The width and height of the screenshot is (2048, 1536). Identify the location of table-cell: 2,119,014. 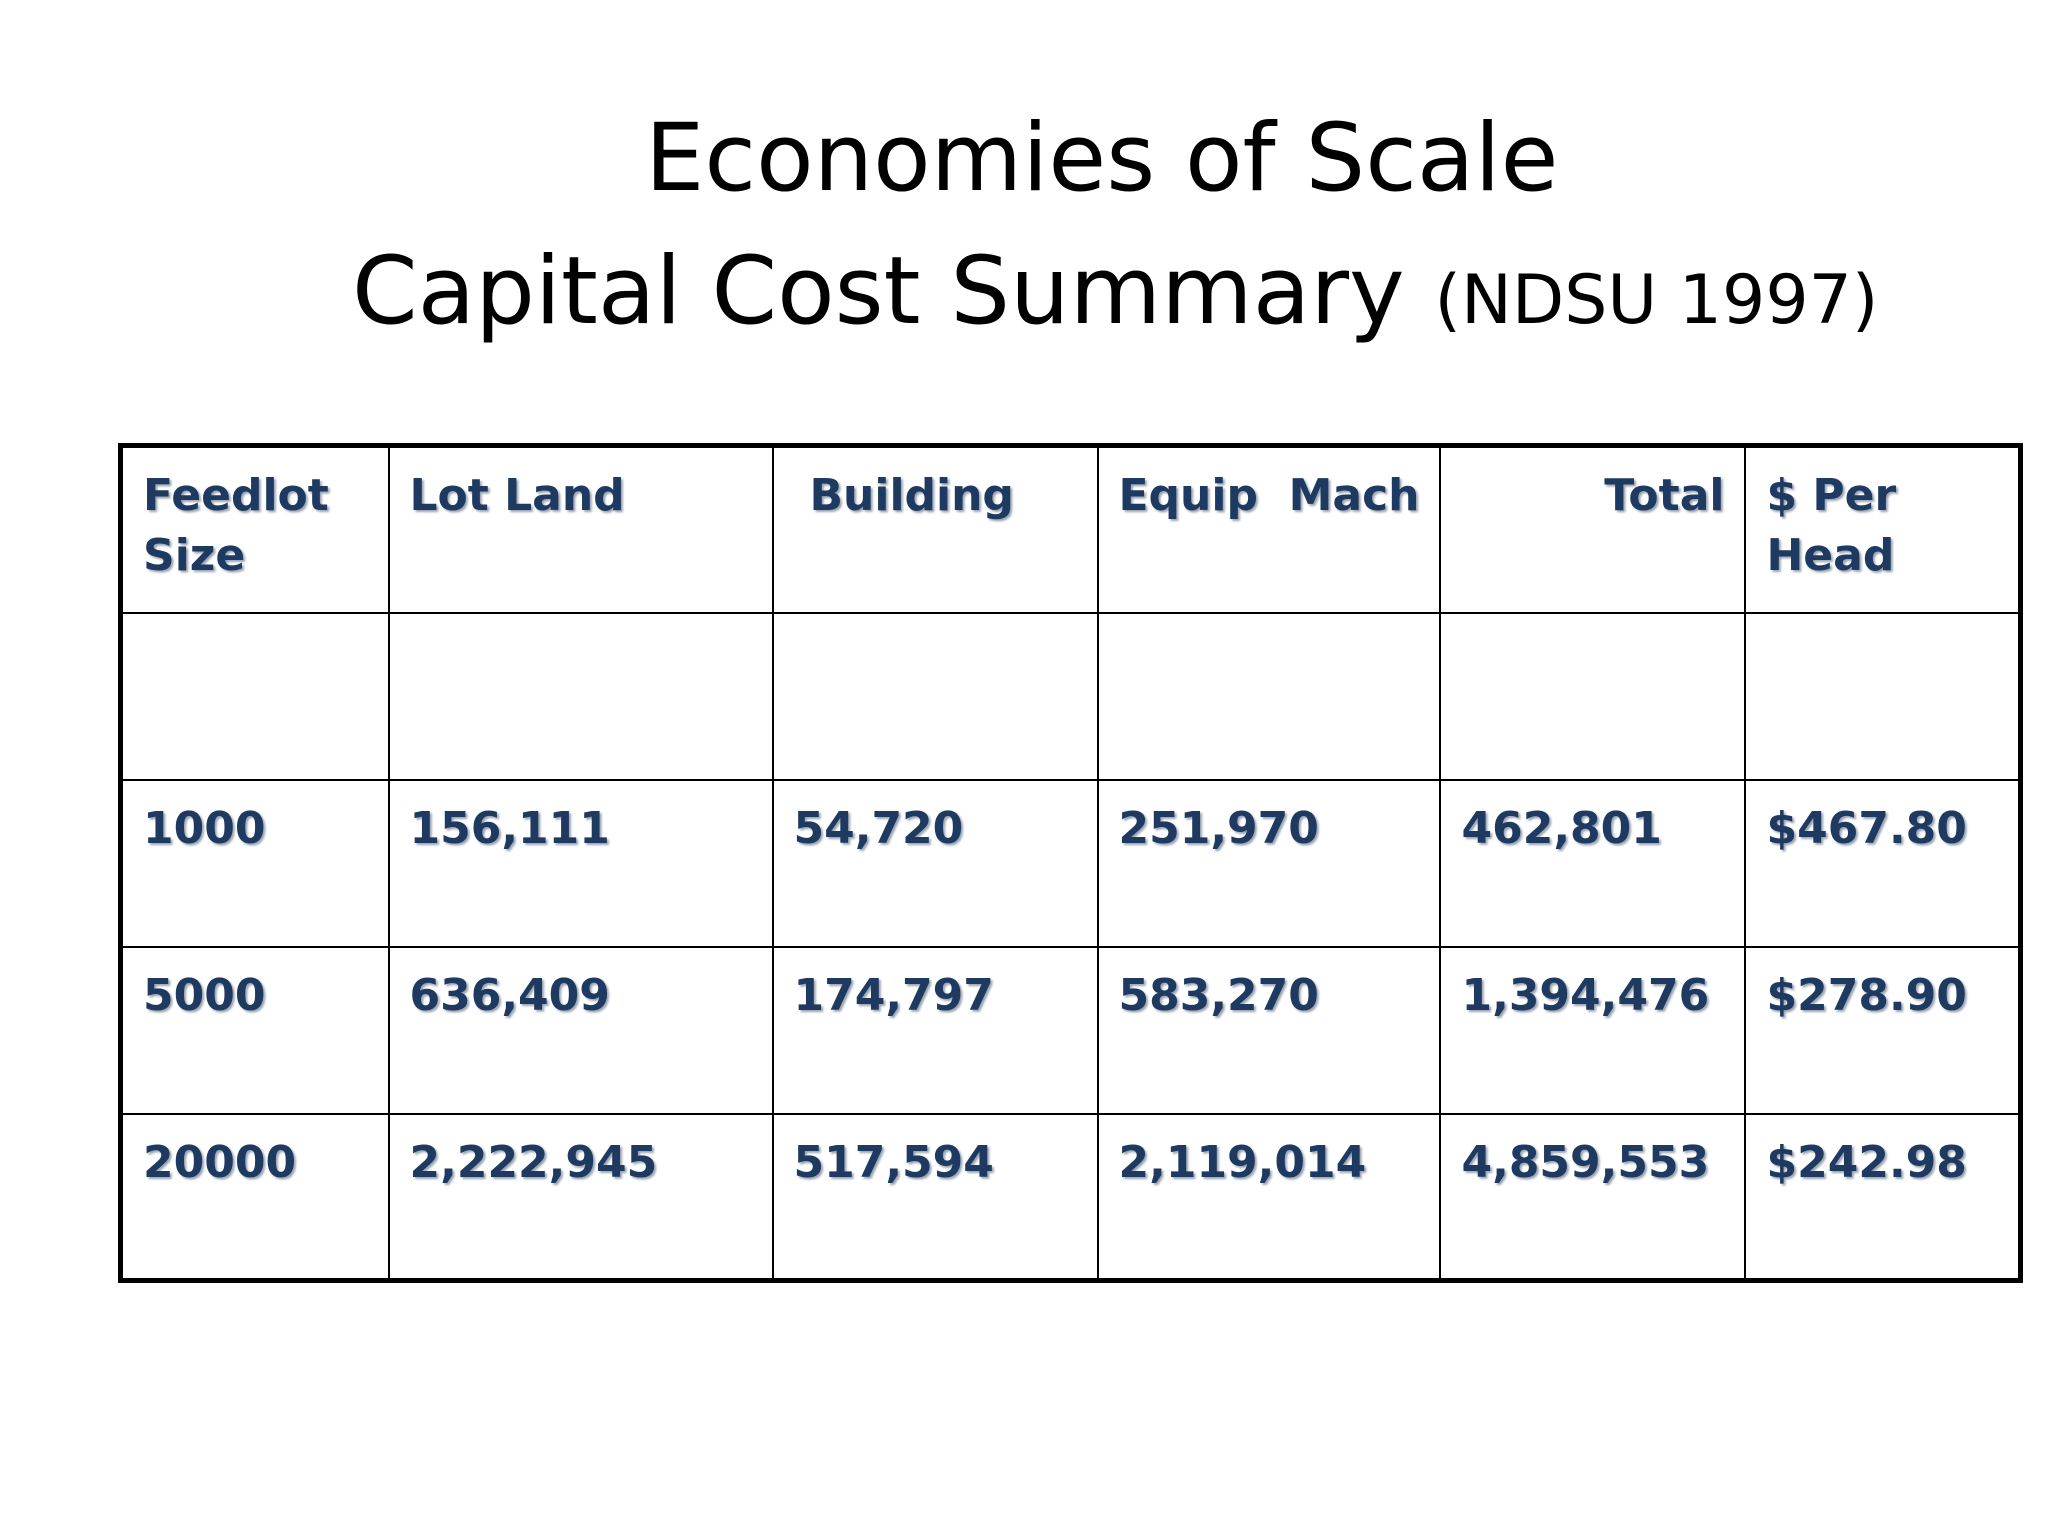
(1269, 1197).